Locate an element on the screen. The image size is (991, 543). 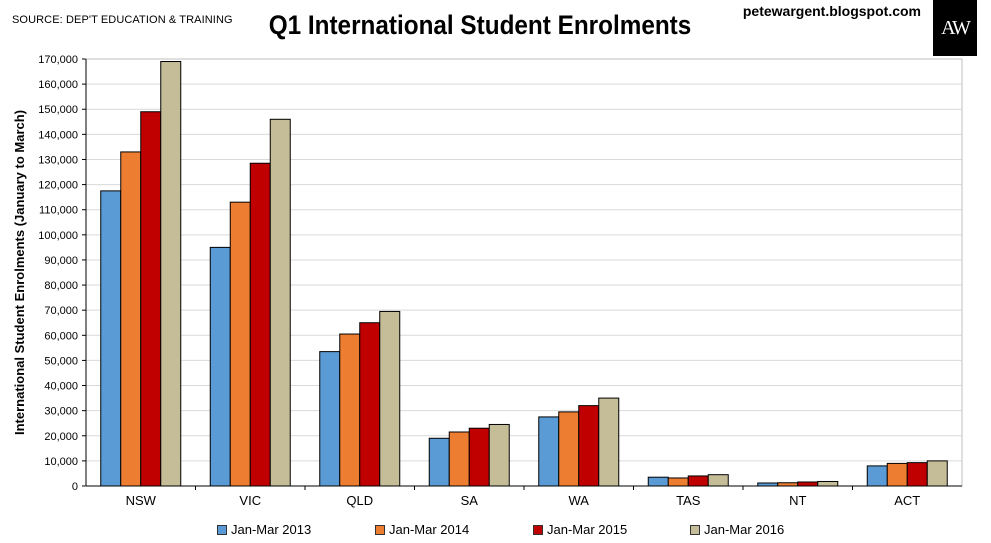
site-name: petewargent.blogspot.com is located at coordinates (831, 11).